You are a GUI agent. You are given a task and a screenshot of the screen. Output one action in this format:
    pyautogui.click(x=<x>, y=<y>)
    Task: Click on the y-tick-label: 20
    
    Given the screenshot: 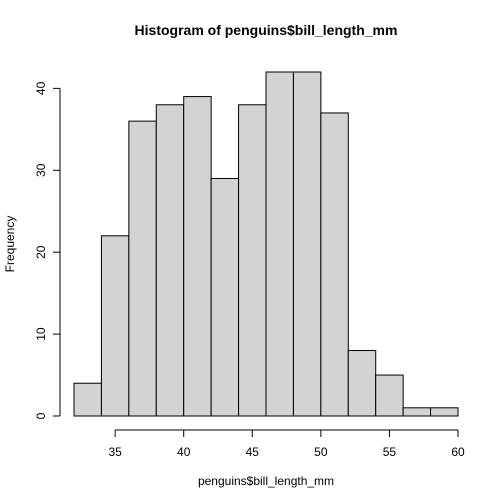 What is the action you would take?
    pyautogui.click(x=41, y=252)
    